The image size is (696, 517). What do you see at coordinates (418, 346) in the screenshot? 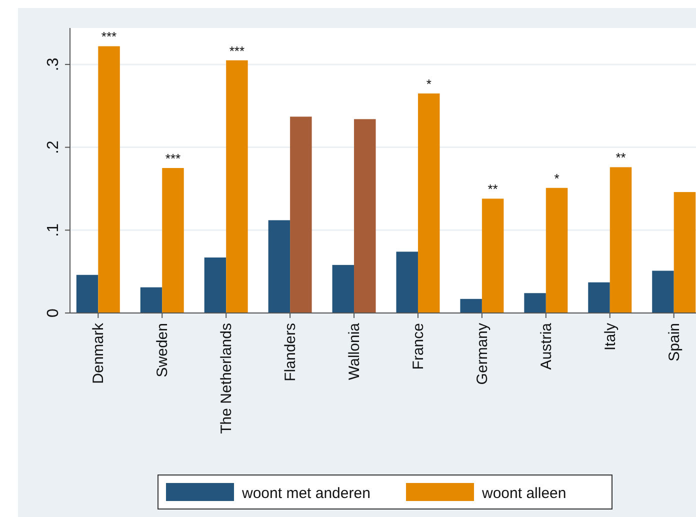
I see `x-tick-label: France` at bounding box center [418, 346].